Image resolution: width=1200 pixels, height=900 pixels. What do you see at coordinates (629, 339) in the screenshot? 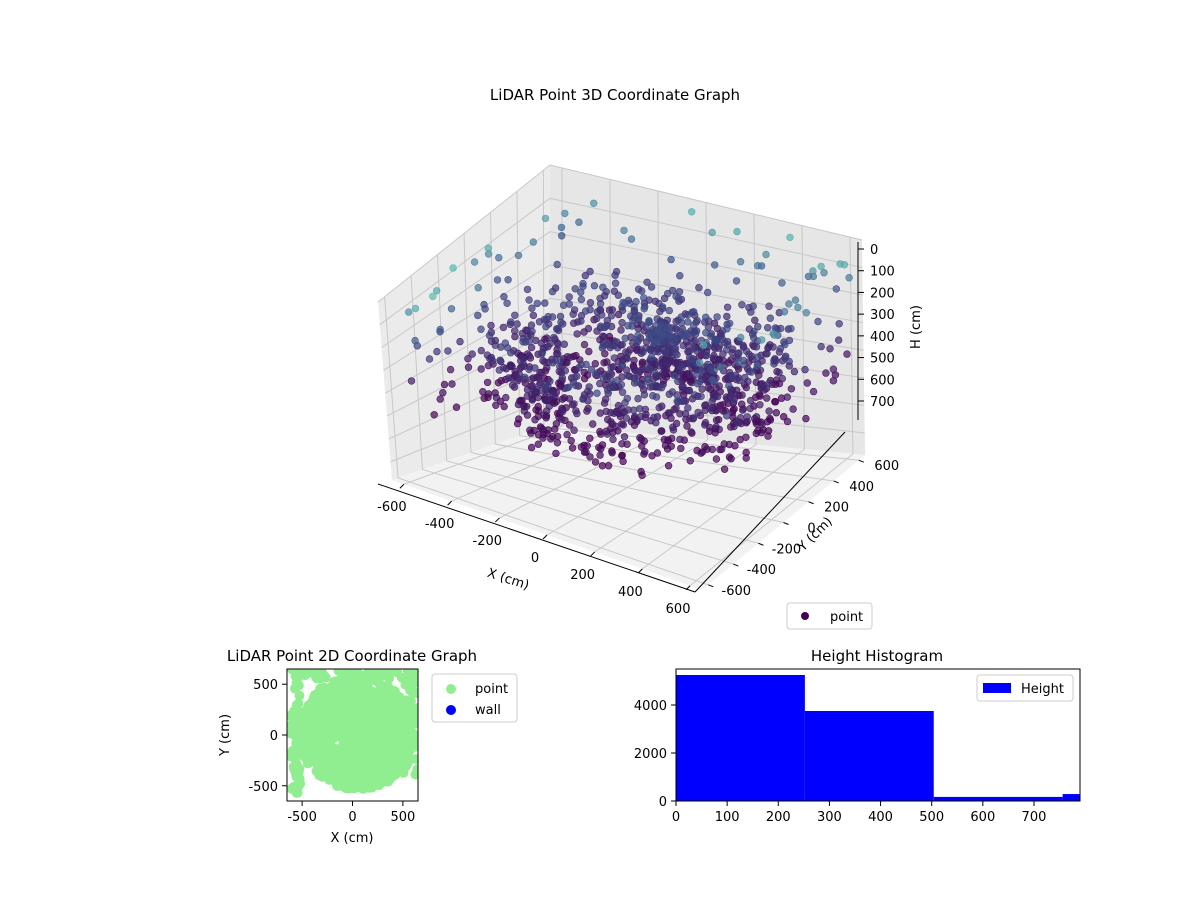
I see `points-3d` at bounding box center [629, 339].